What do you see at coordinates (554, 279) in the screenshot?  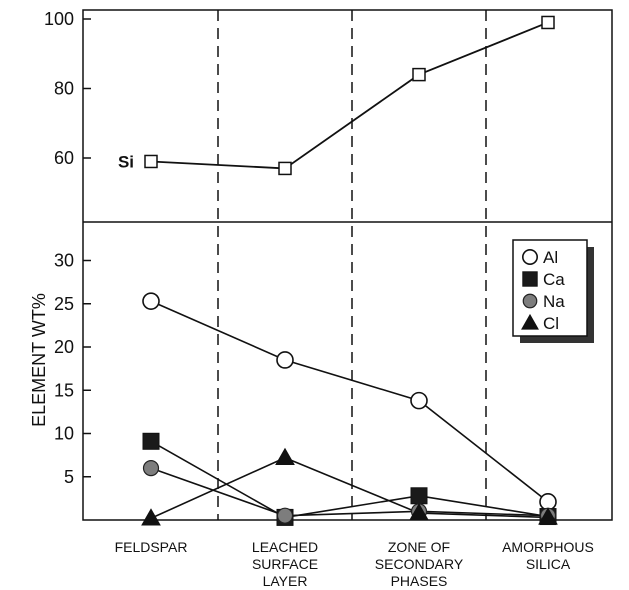 I see `legend-label-Ca: Ca` at bounding box center [554, 279].